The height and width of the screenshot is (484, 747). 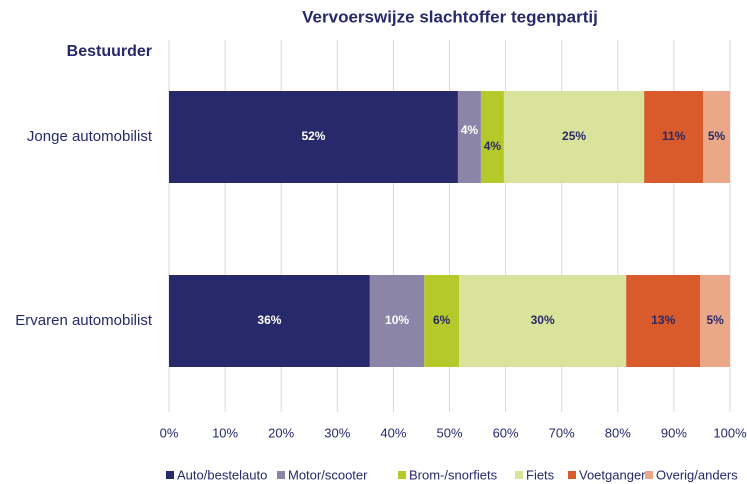 I want to click on value-label: 6%, so click(x=442, y=320).